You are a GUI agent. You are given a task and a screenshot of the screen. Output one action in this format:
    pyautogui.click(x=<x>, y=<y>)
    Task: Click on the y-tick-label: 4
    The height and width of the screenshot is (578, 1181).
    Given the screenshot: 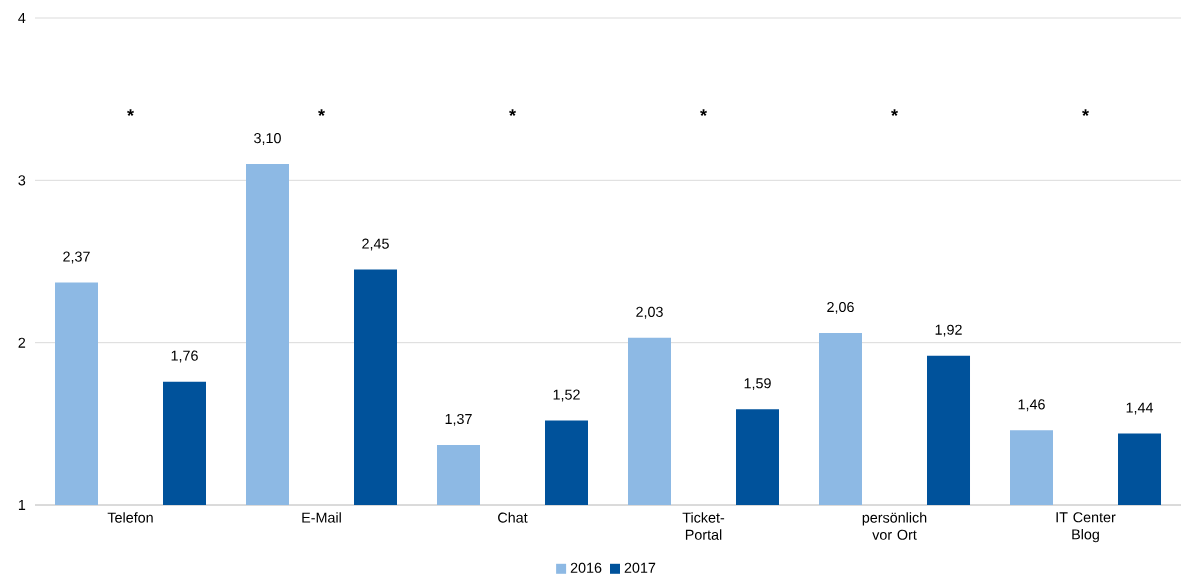 What is the action you would take?
    pyautogui.click(x=22, y=18)
    